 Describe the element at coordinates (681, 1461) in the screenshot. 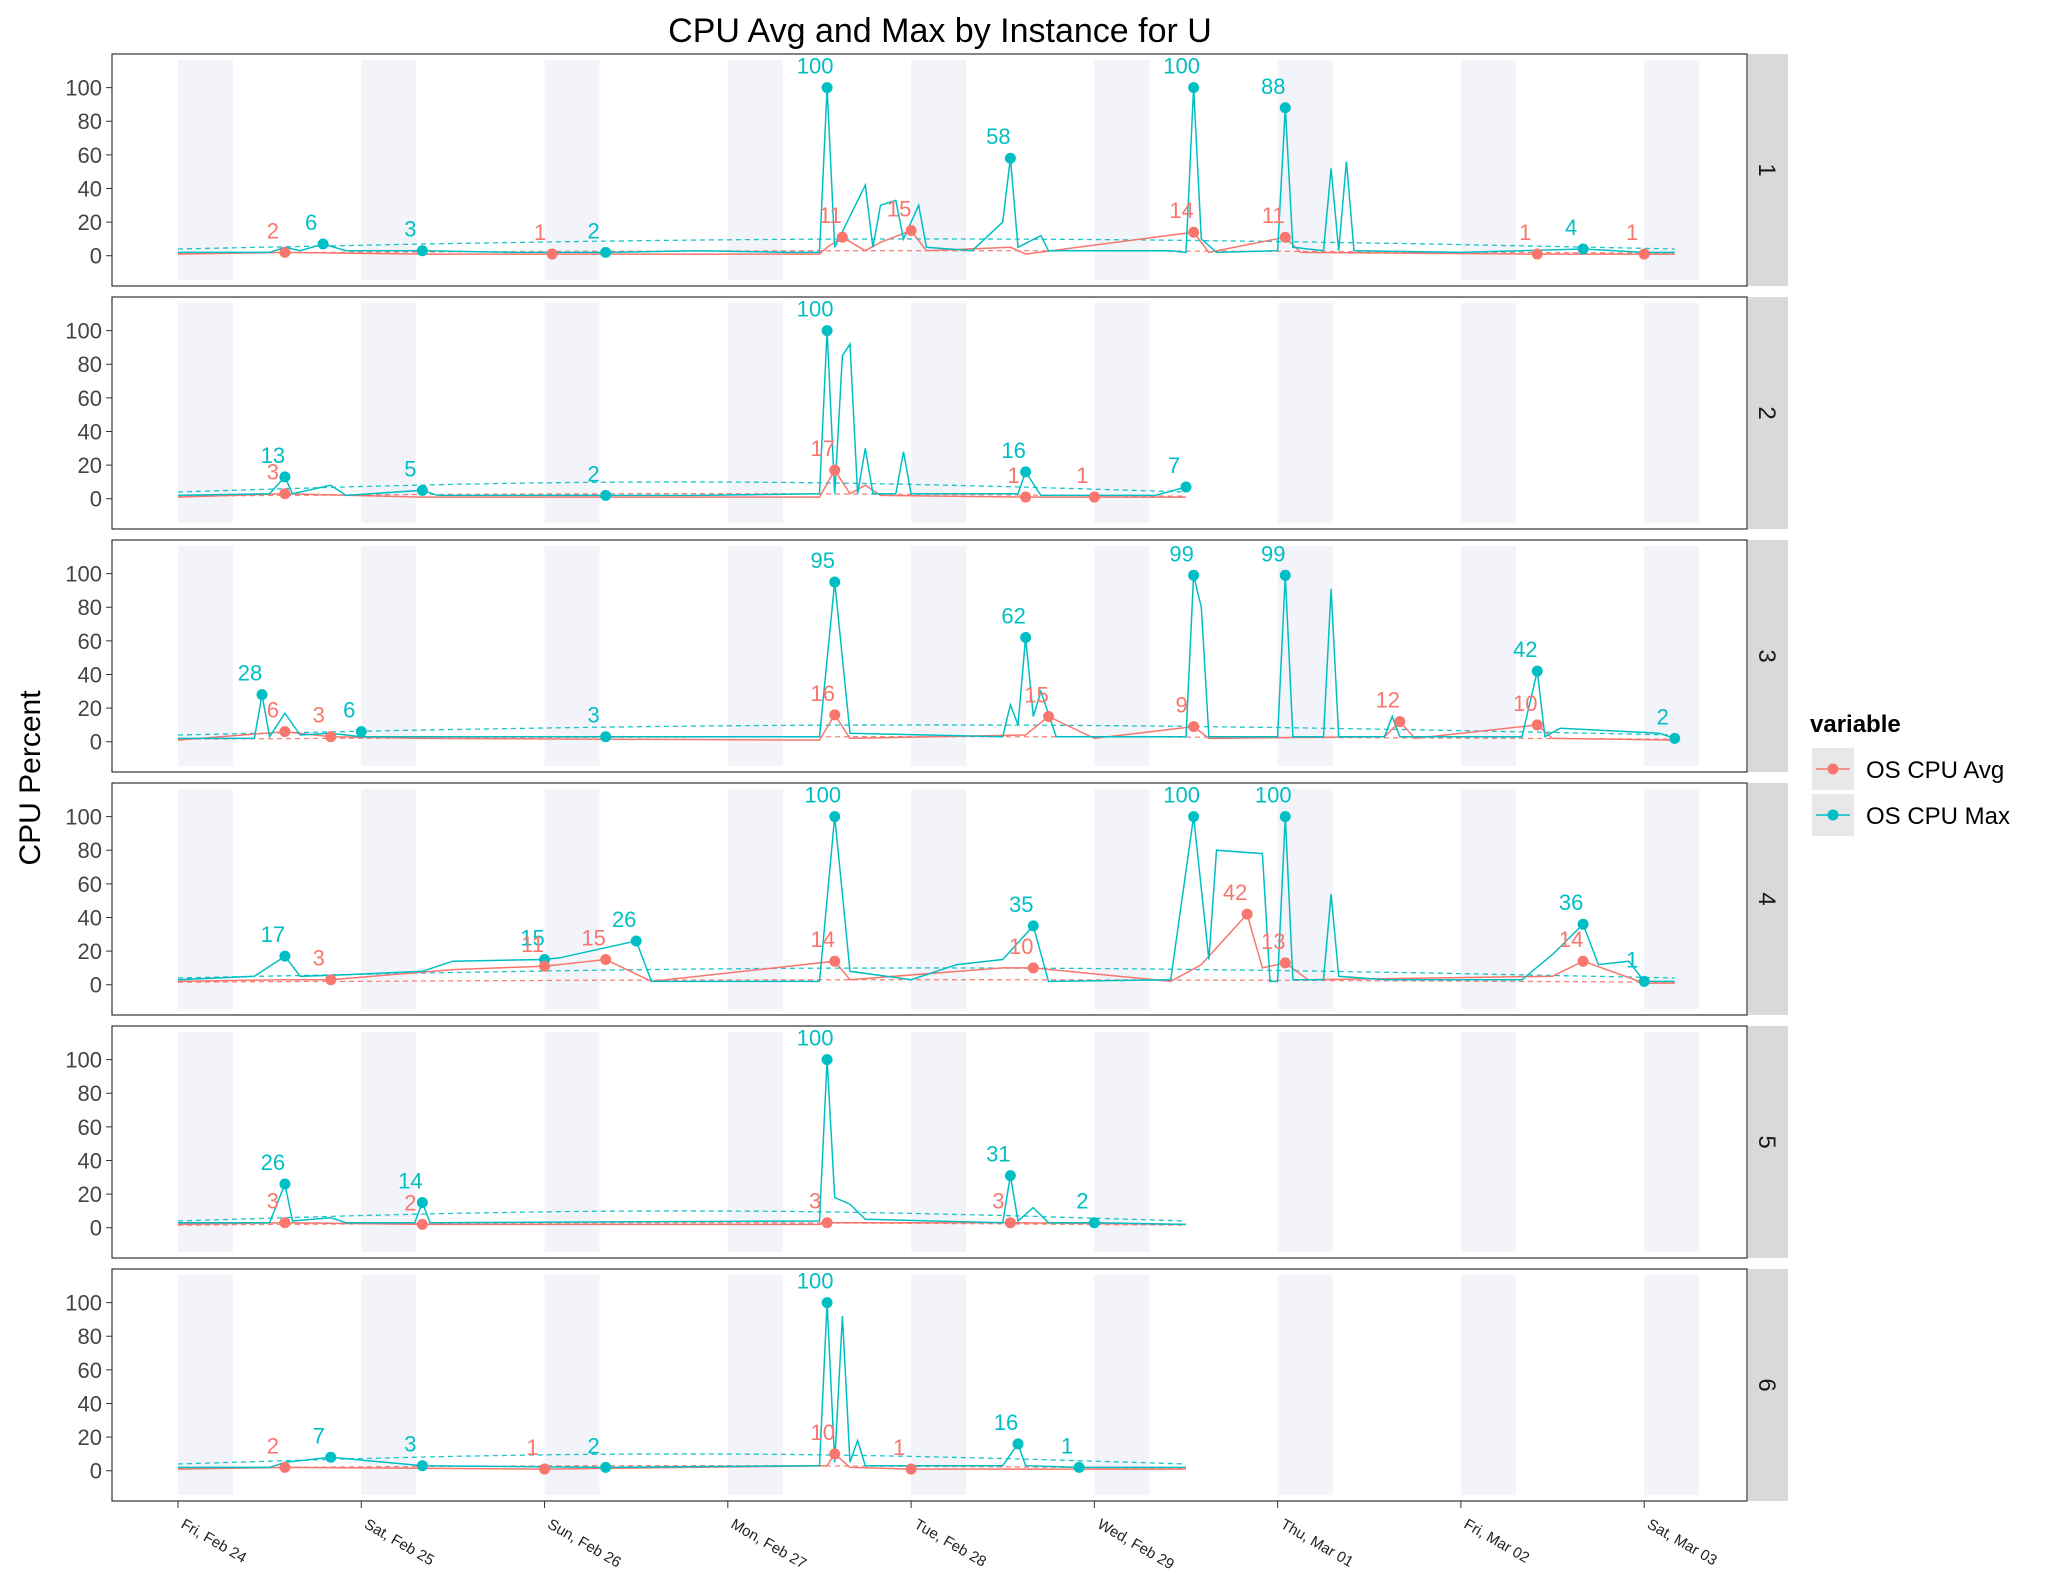

I see `series-line-avg` at that location.